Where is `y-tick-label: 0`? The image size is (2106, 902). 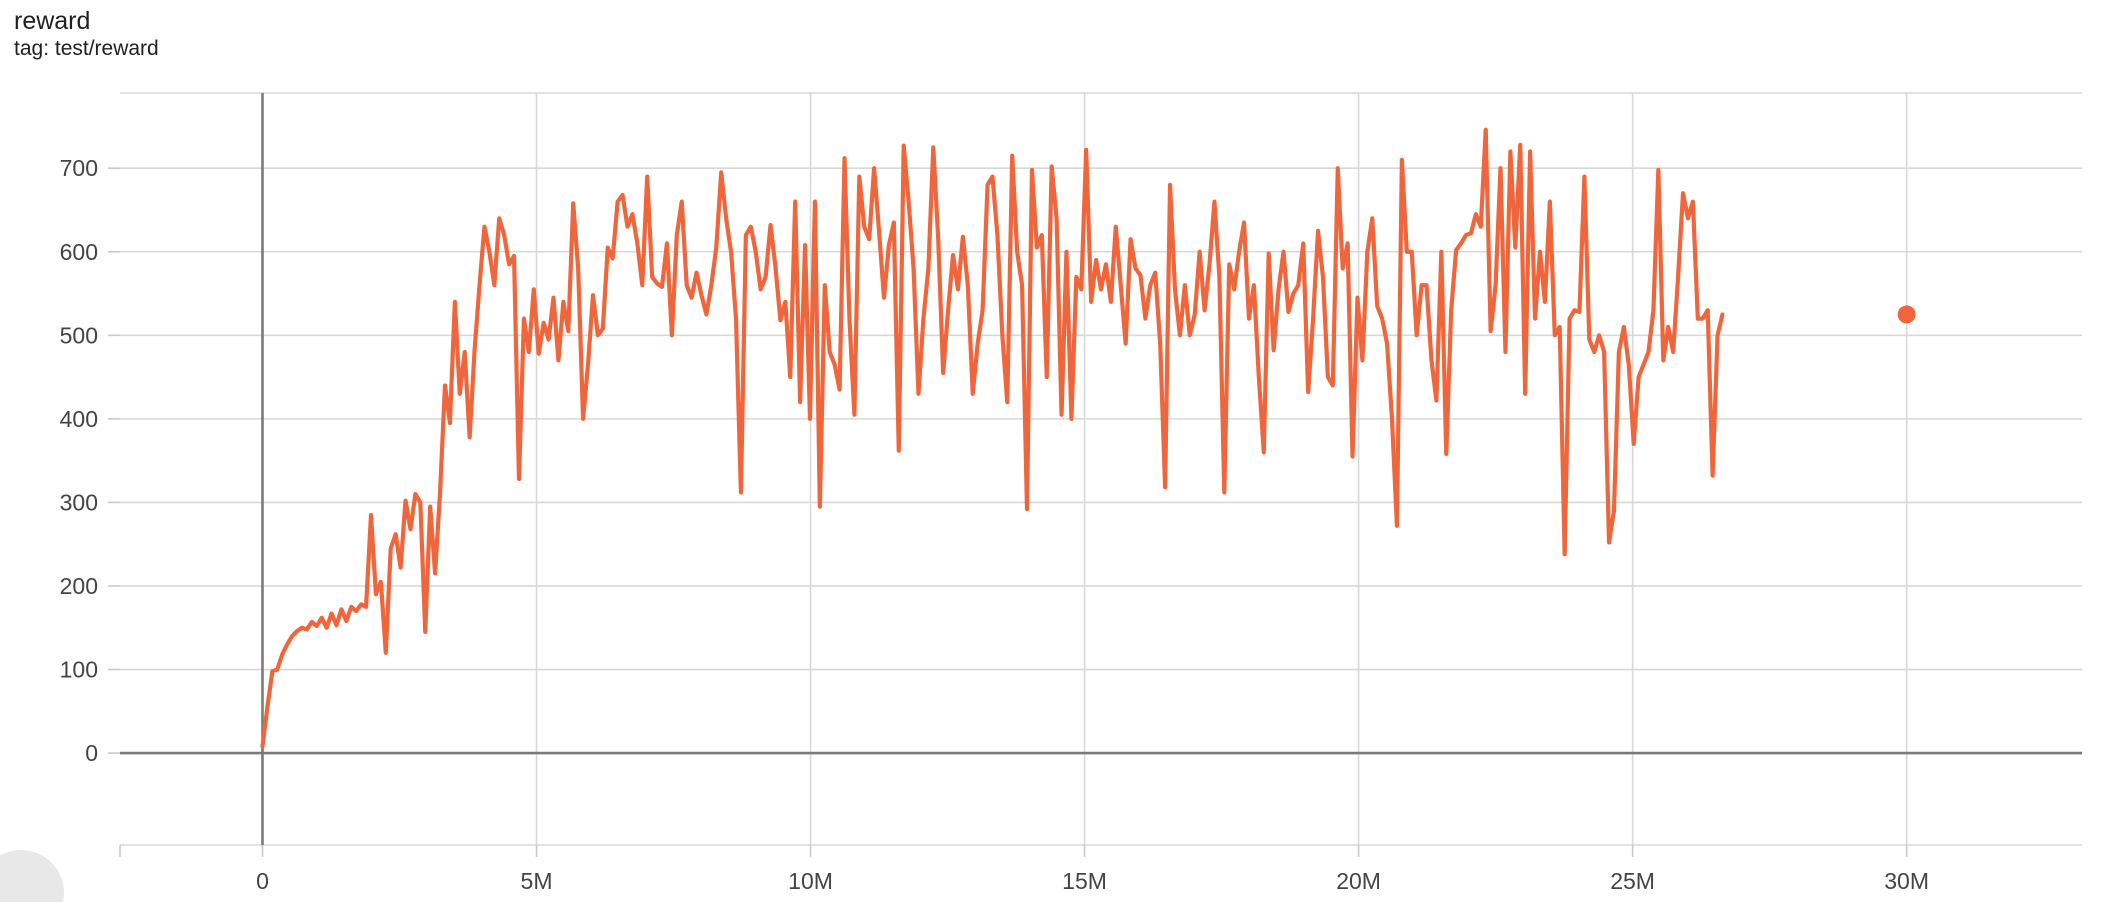
y-tick-label: 0 is located at coordinates (91, 753).